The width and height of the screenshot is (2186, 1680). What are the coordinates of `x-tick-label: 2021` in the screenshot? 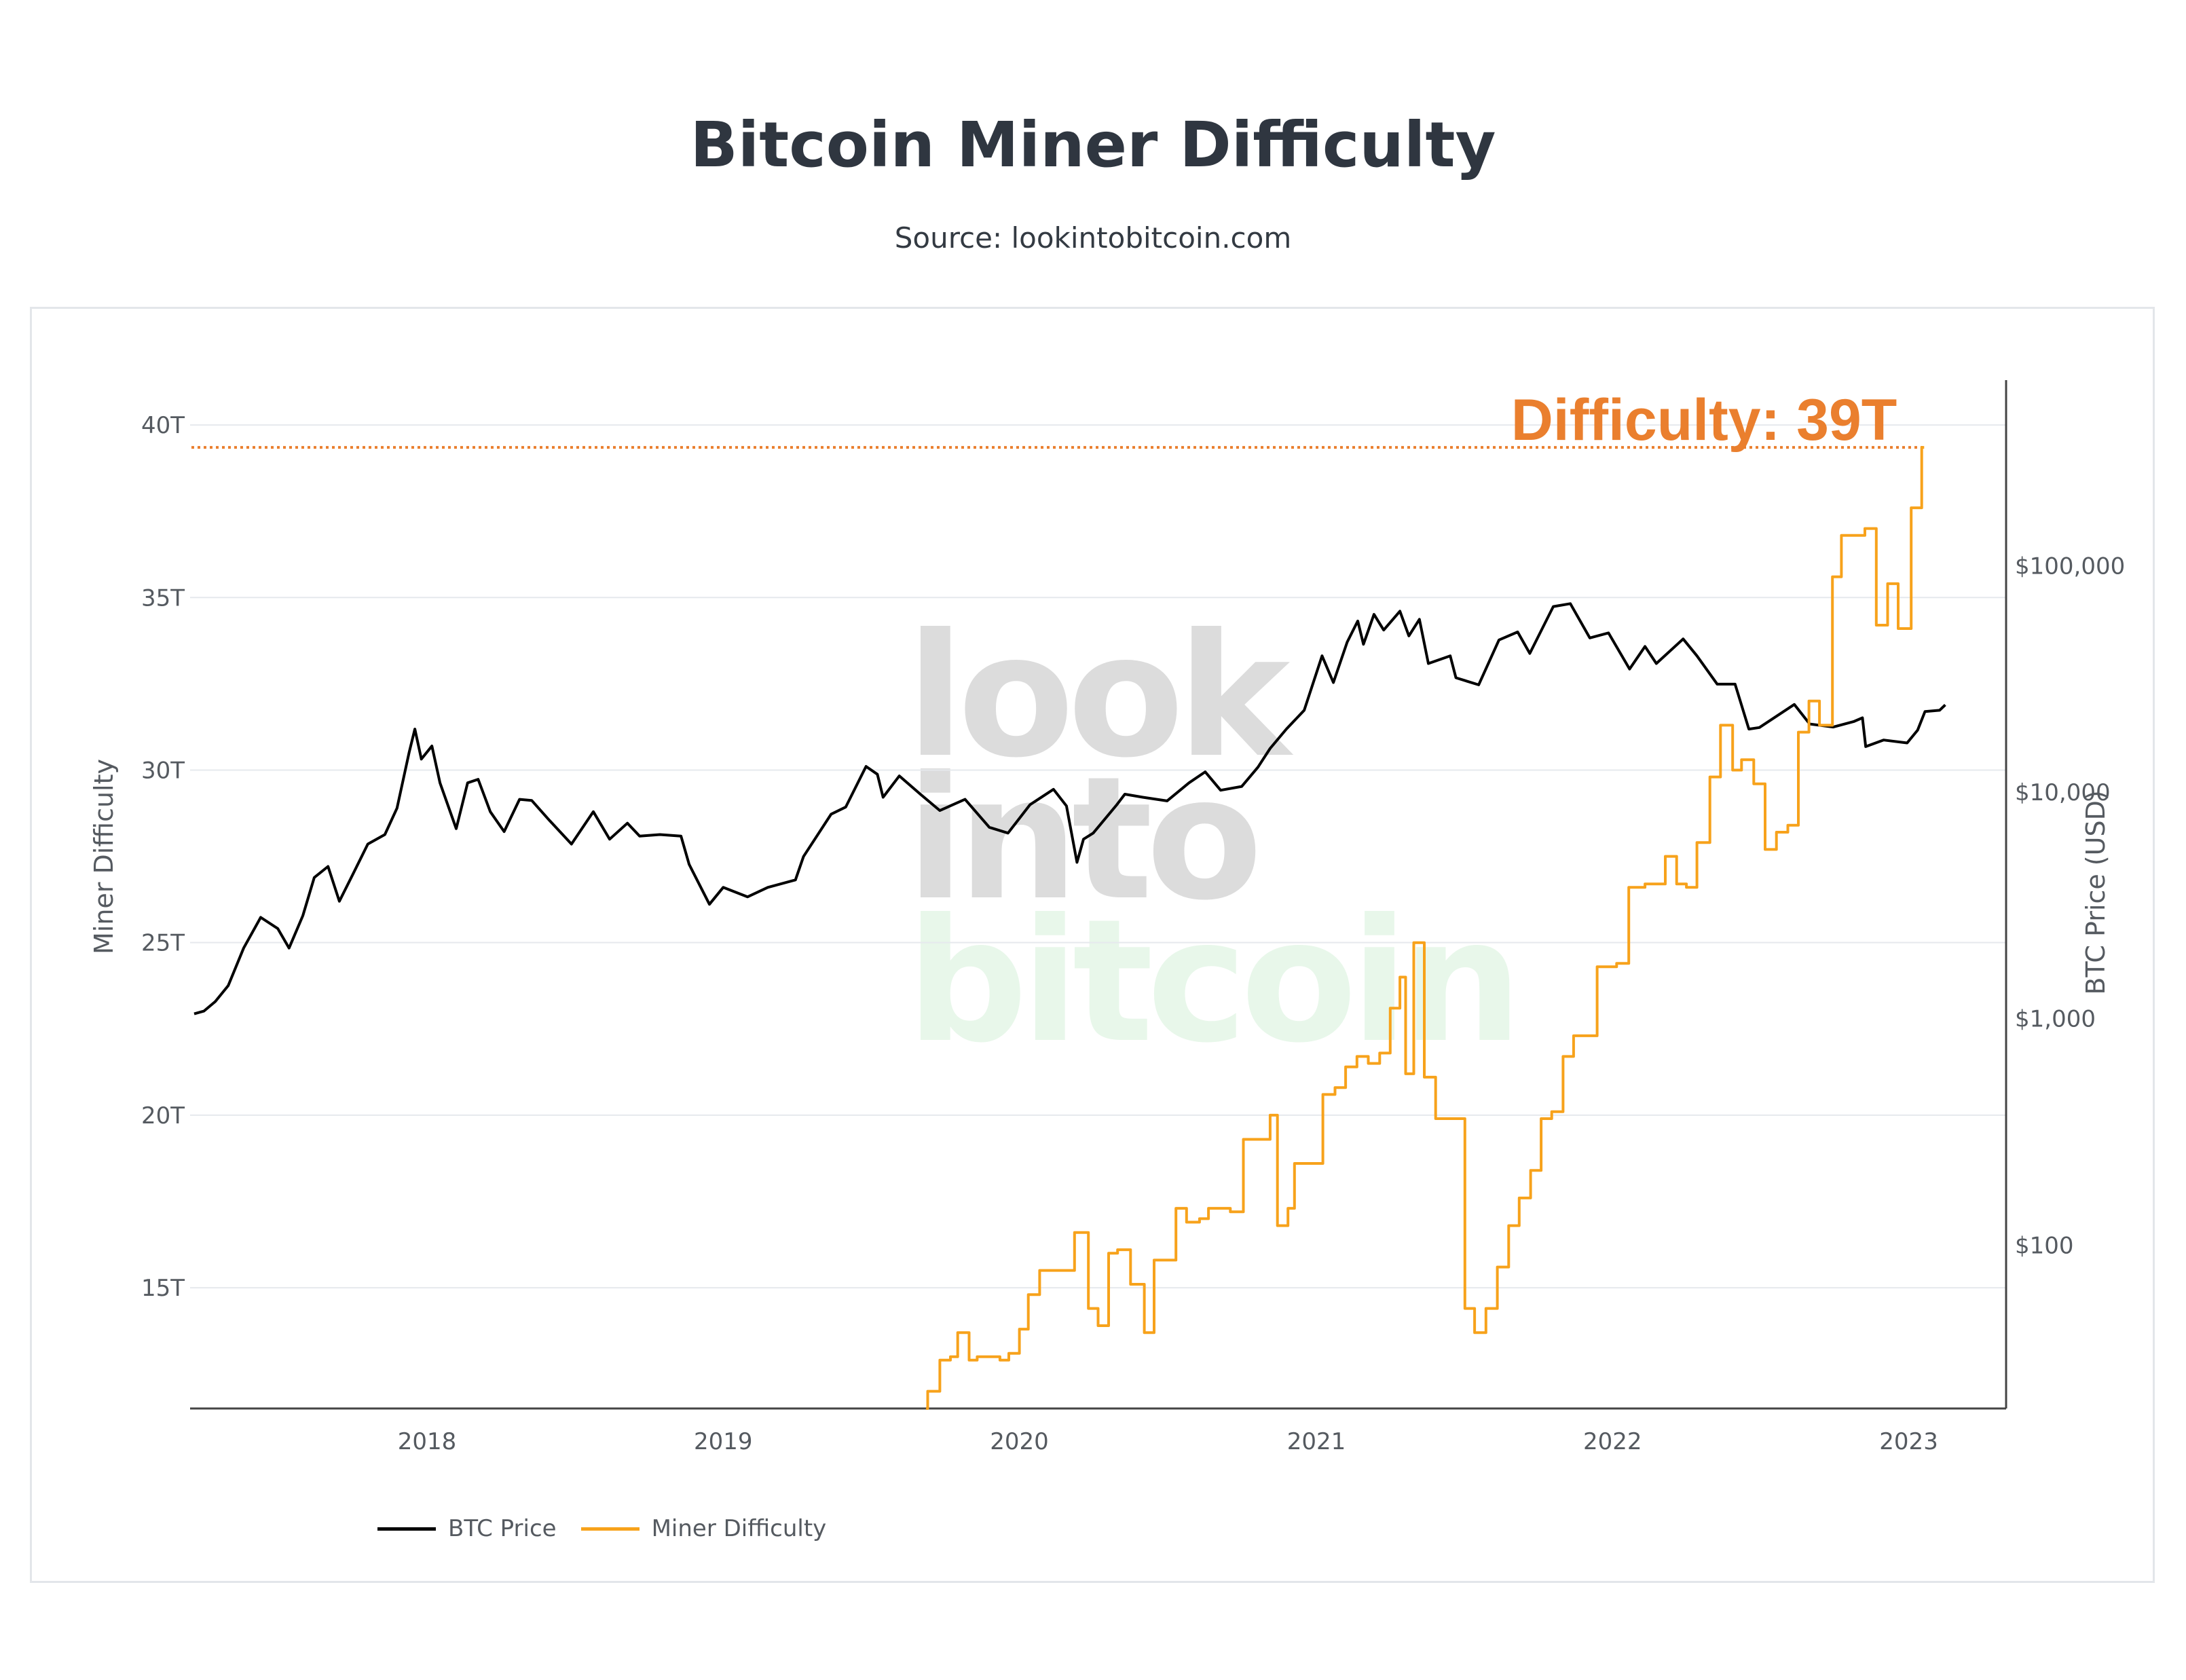 It's located at (1316, 1442).